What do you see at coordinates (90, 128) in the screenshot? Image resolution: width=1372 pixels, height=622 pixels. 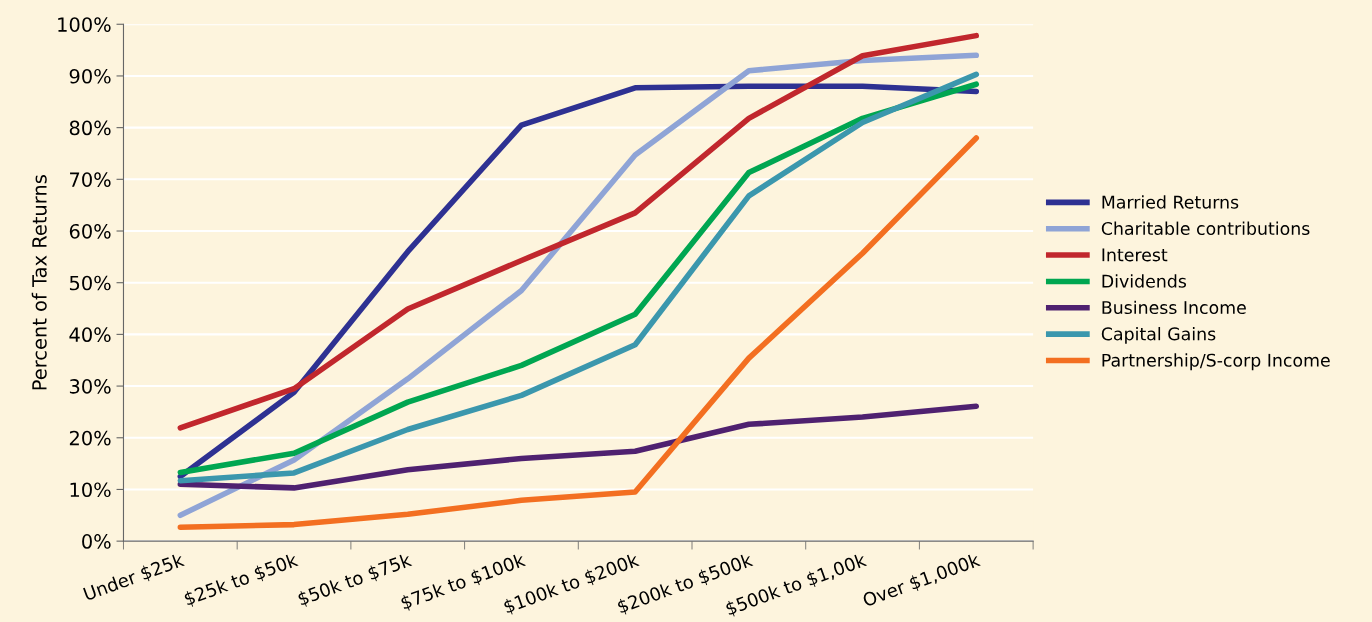 I see `y-tick-label: 80%` at bounding box center [90, 128].